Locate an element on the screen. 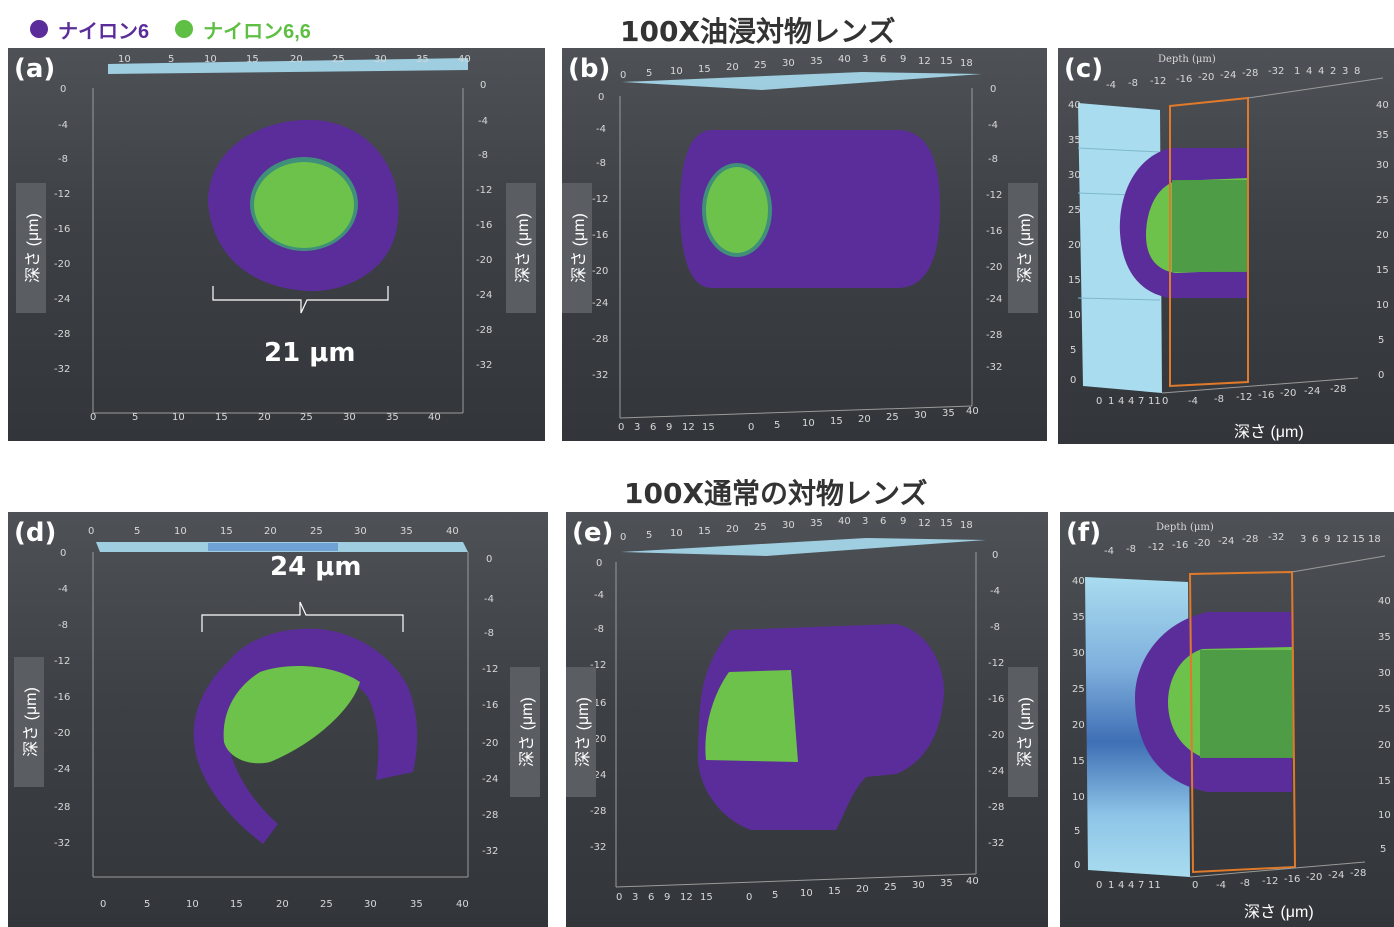 This screenshot has width=1394, height=927. panel-e-y-label-left: 深さ (μm) is located at coordinates (581, 732).